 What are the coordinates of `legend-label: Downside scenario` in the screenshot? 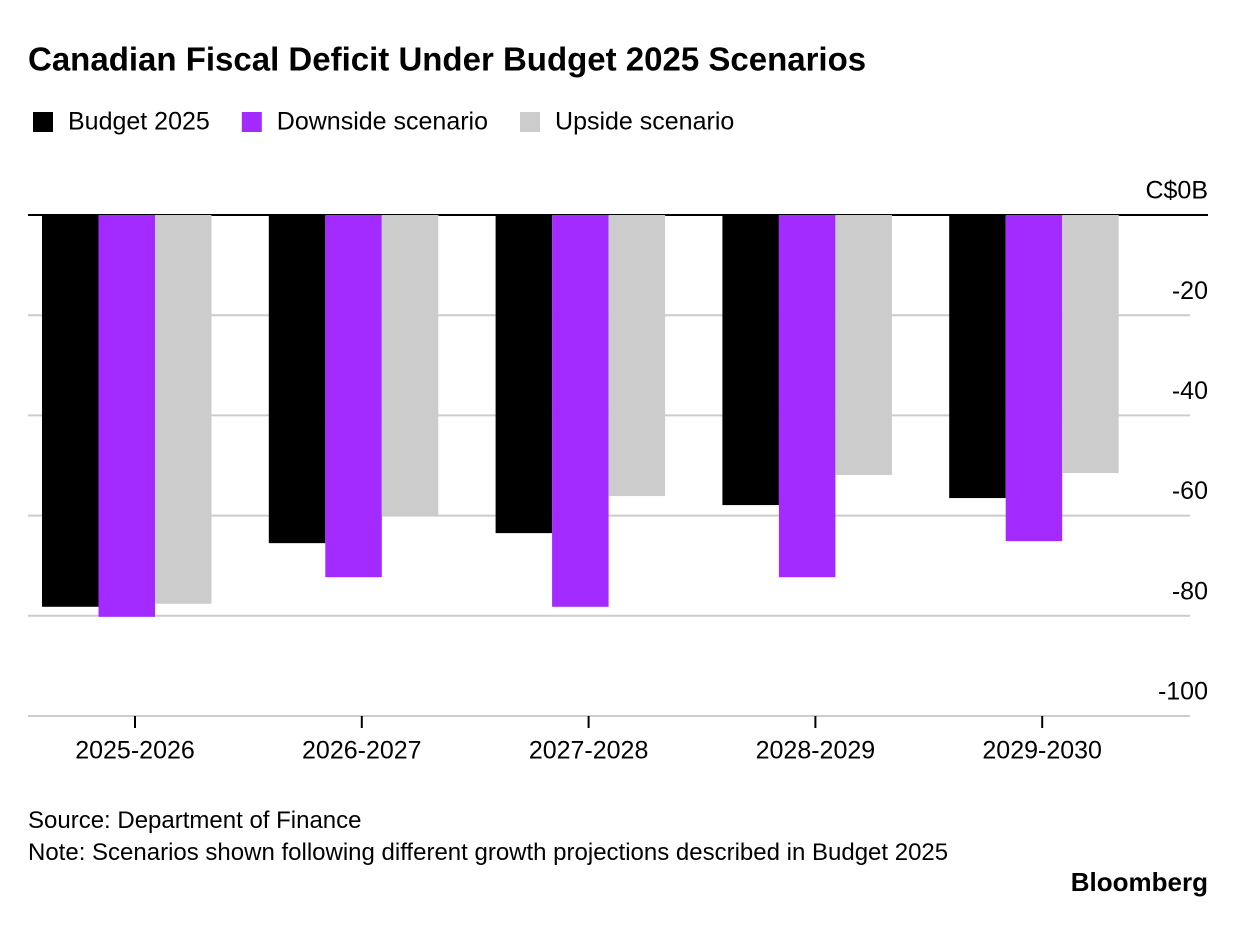 It's located at (382, 122).